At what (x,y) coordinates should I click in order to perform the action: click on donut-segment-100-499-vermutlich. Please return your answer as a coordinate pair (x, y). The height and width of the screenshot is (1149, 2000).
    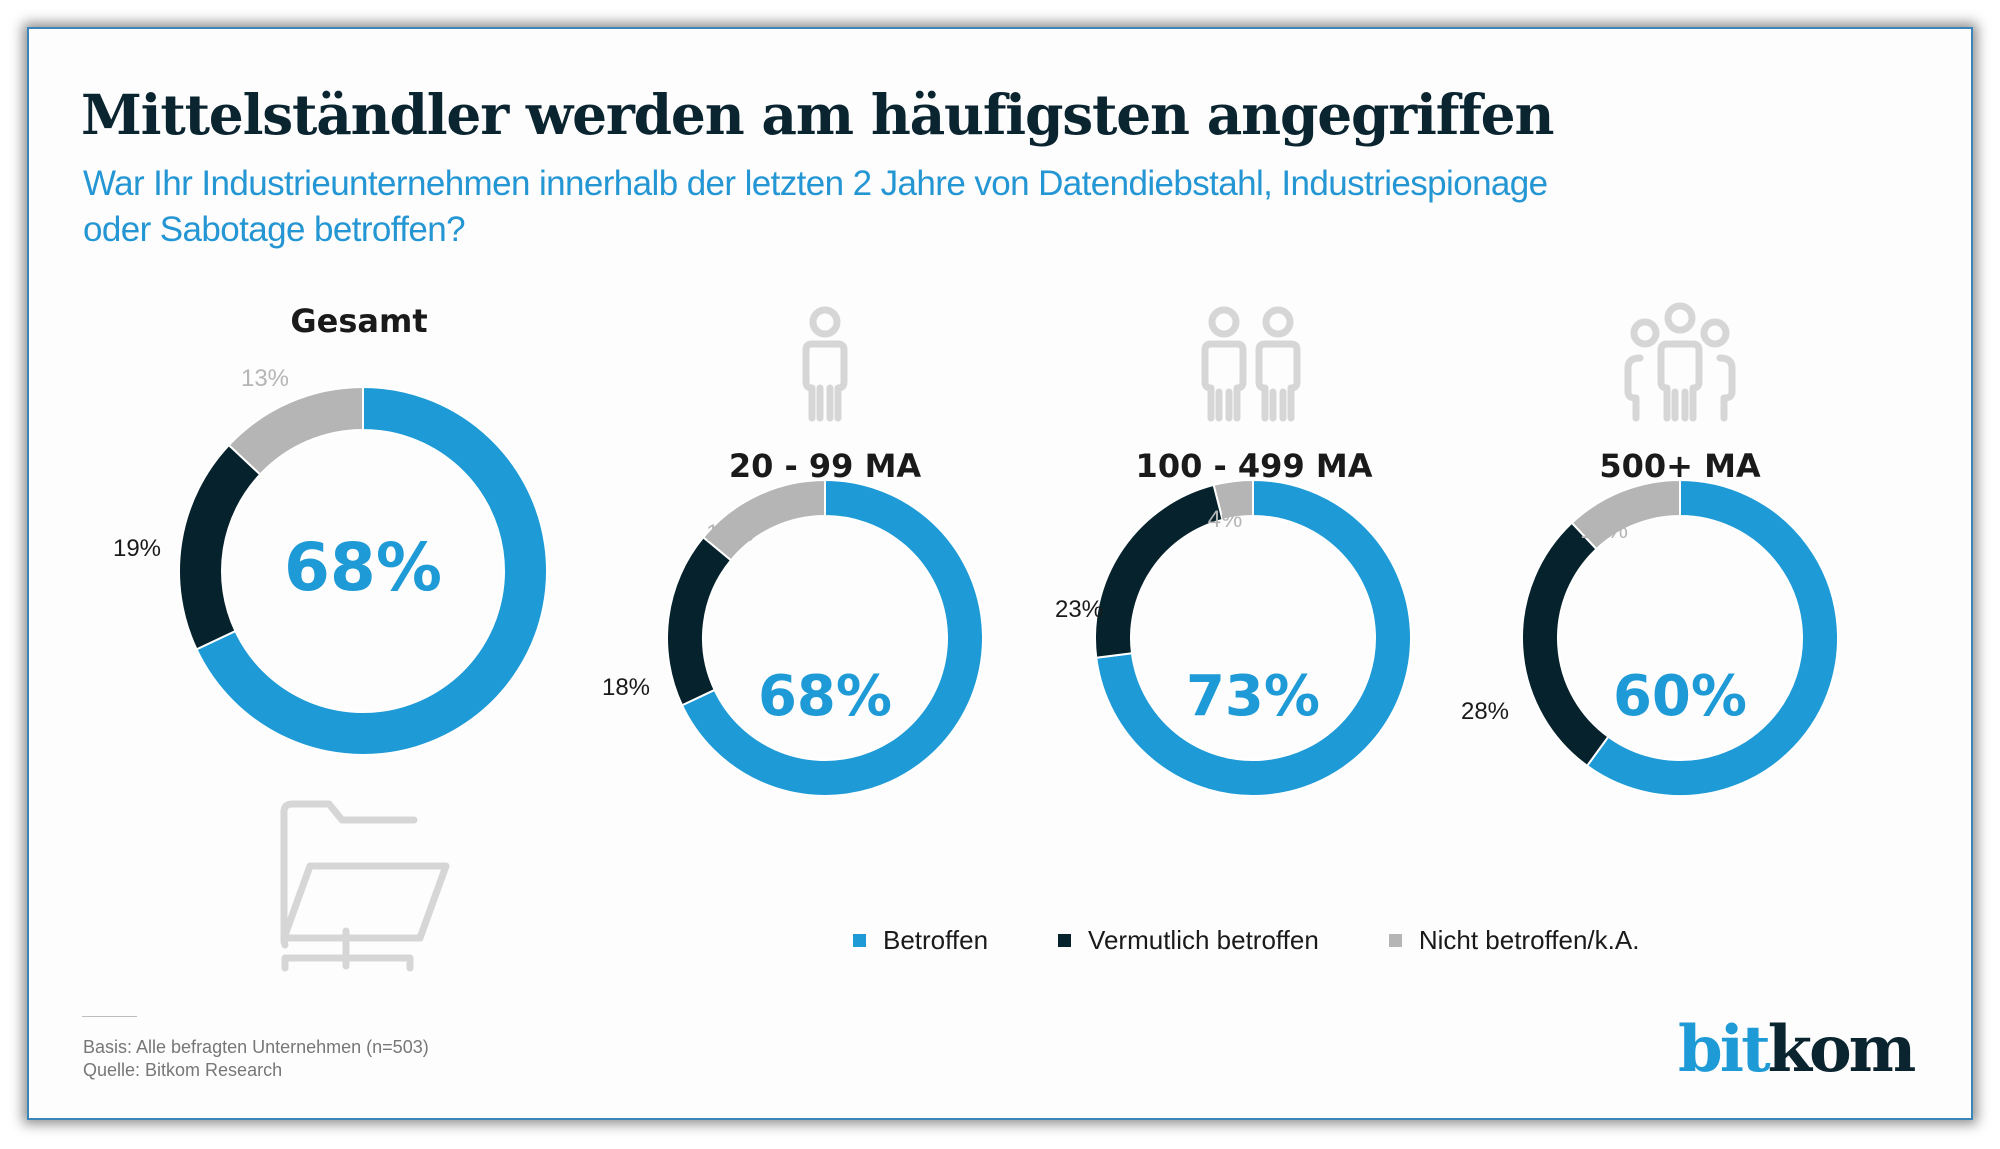
    Looking at the image, I should click on (1159, 571).